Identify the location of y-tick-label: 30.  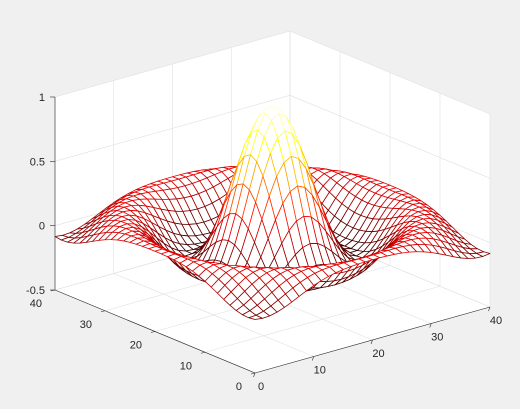
(86, 325).